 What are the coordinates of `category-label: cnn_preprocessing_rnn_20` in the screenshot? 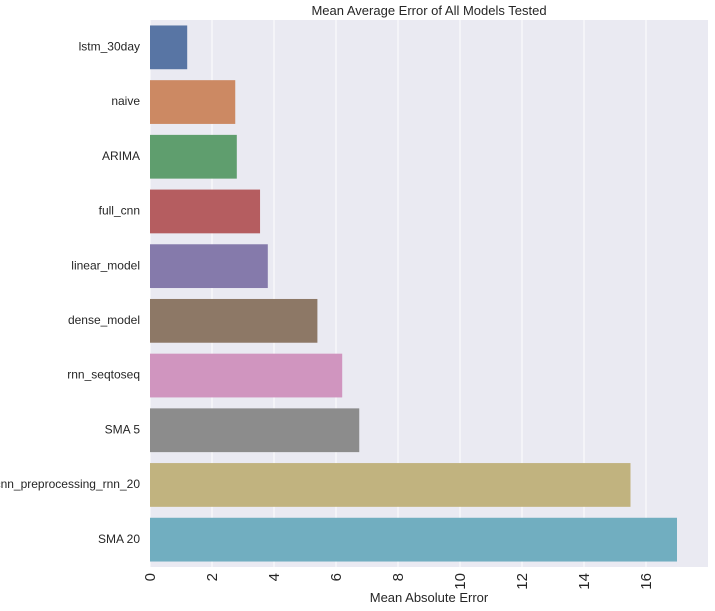 It's located at (70, 484).